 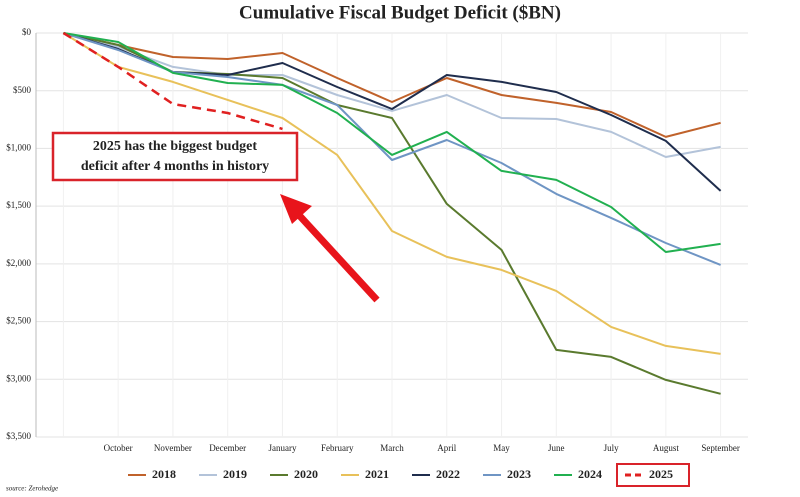 I want to click on source: source: Zerohedge, so click(x=32, y=489).